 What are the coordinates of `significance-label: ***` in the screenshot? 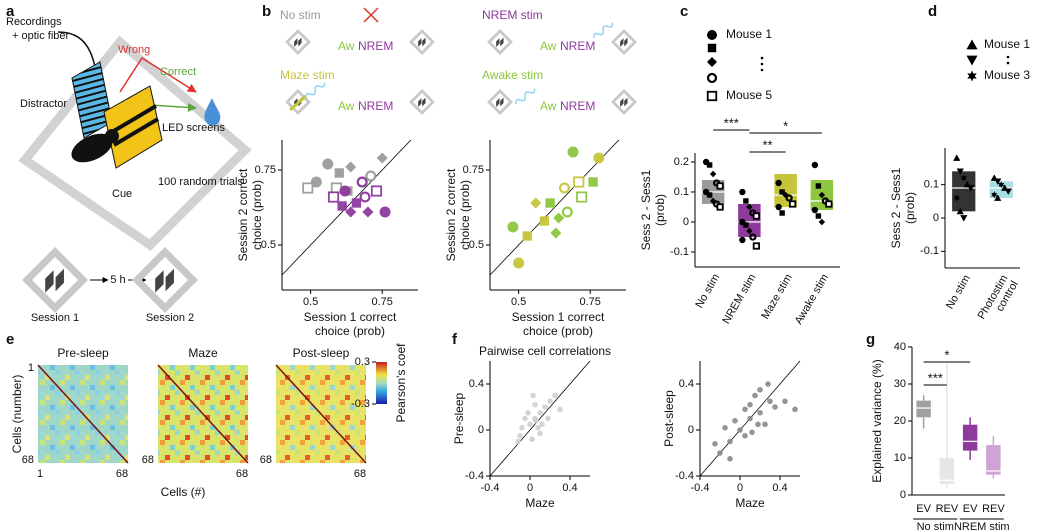 It's located at (731, 122).